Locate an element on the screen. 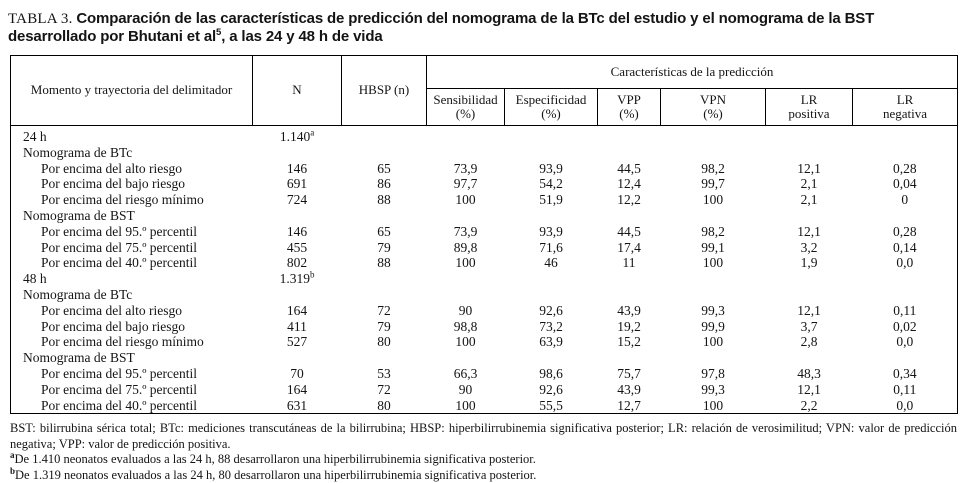 This screenshot has width=969, height=483. cell-value: 70 is located at coordinates (297, 373).